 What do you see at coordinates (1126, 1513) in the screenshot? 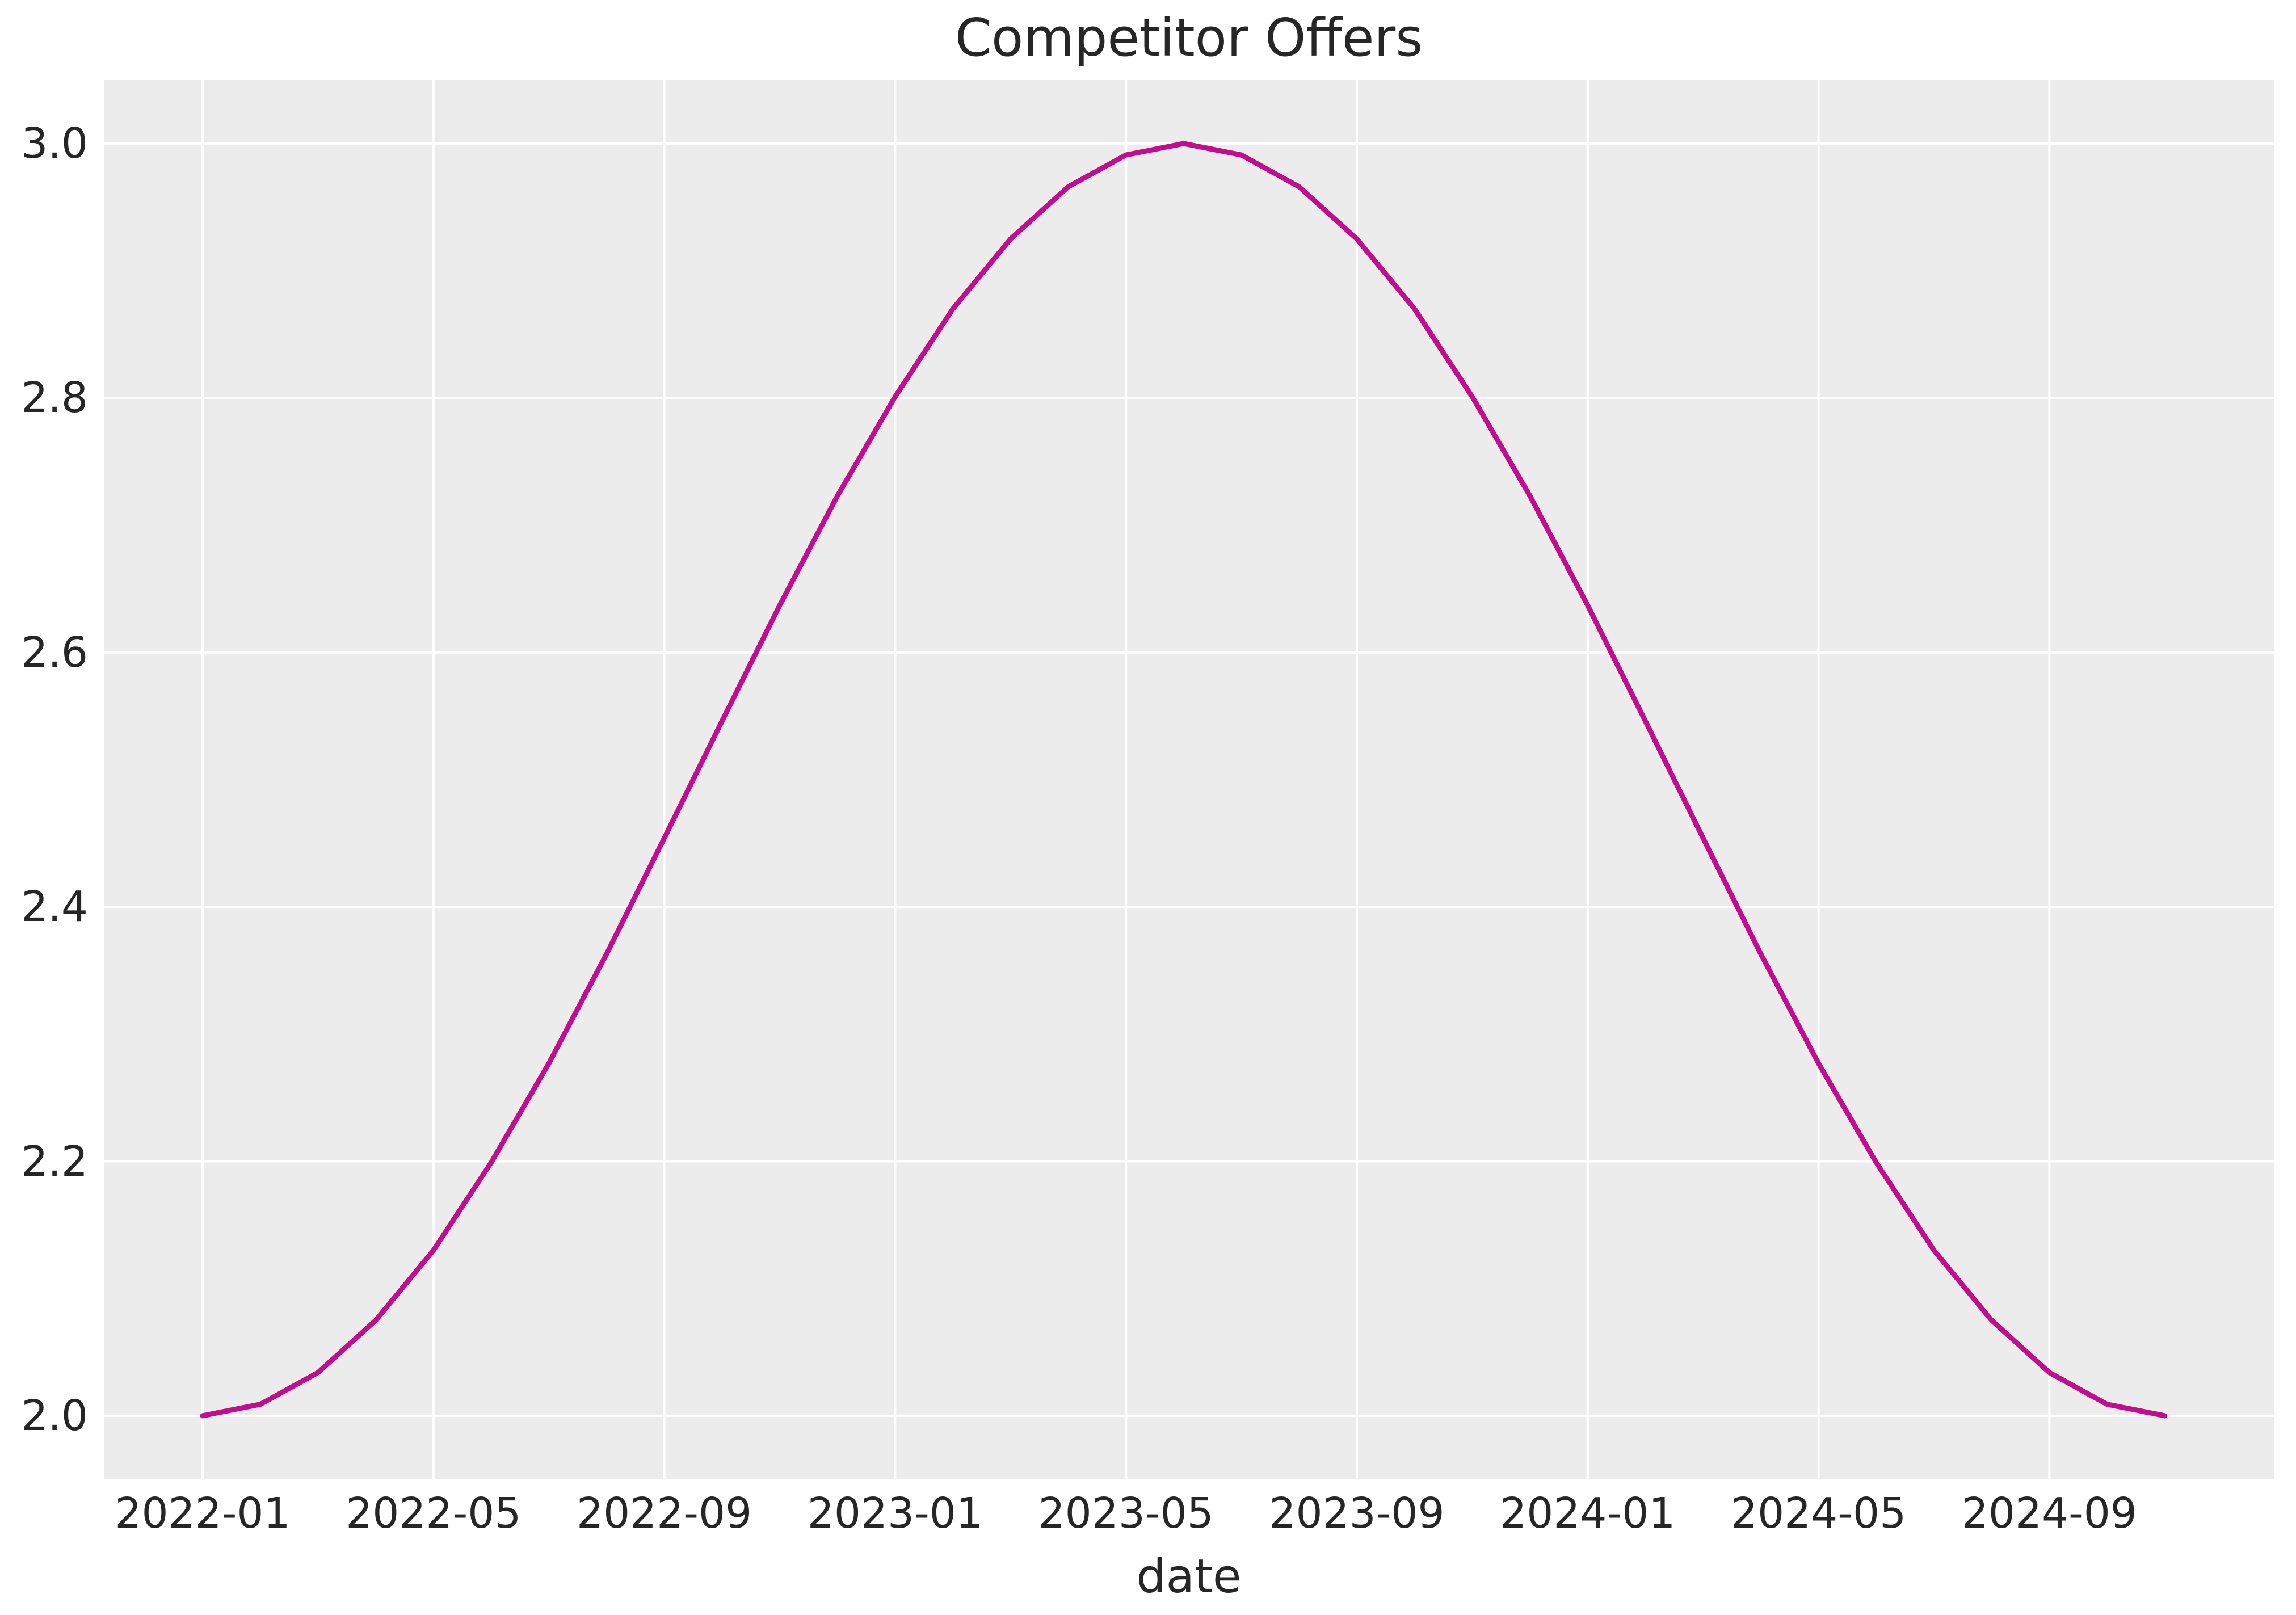
I see `x-tick-label: 2023-05` at bounding box center [1126, 1513].